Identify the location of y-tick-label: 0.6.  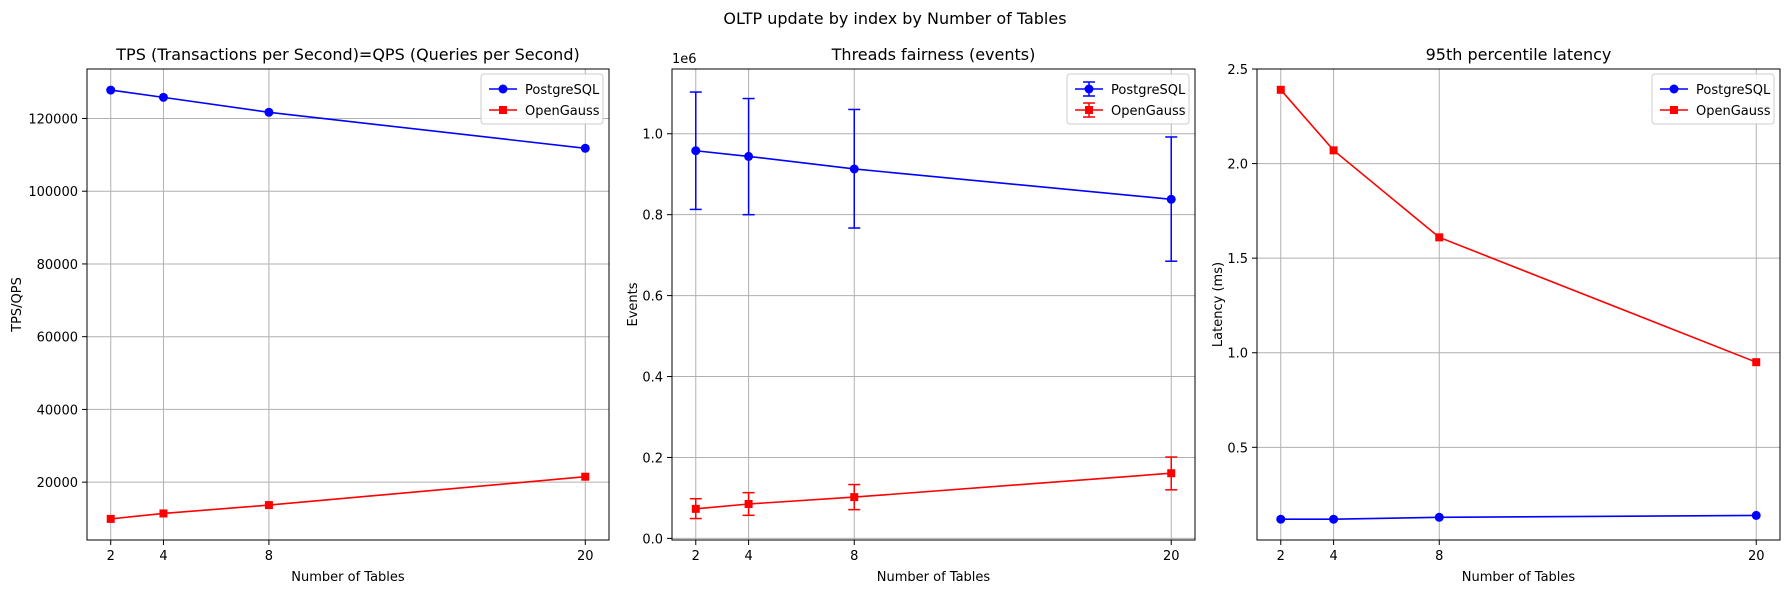
(652, 297).